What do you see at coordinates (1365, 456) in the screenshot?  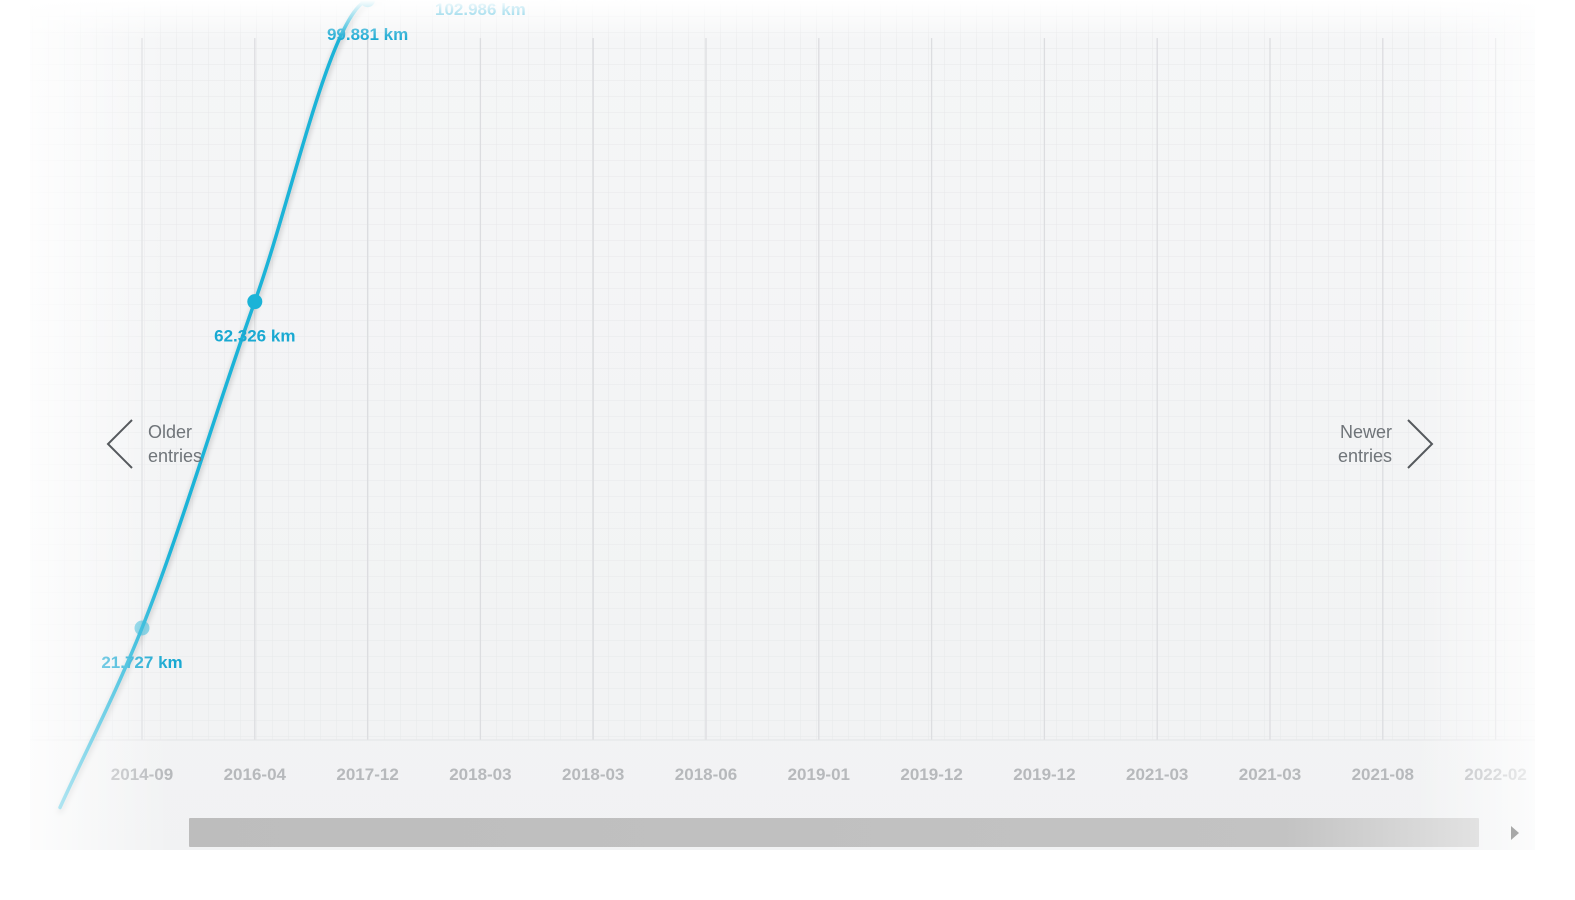 I see `newer-label-line2: entries` at bounding box center [1365, 456].